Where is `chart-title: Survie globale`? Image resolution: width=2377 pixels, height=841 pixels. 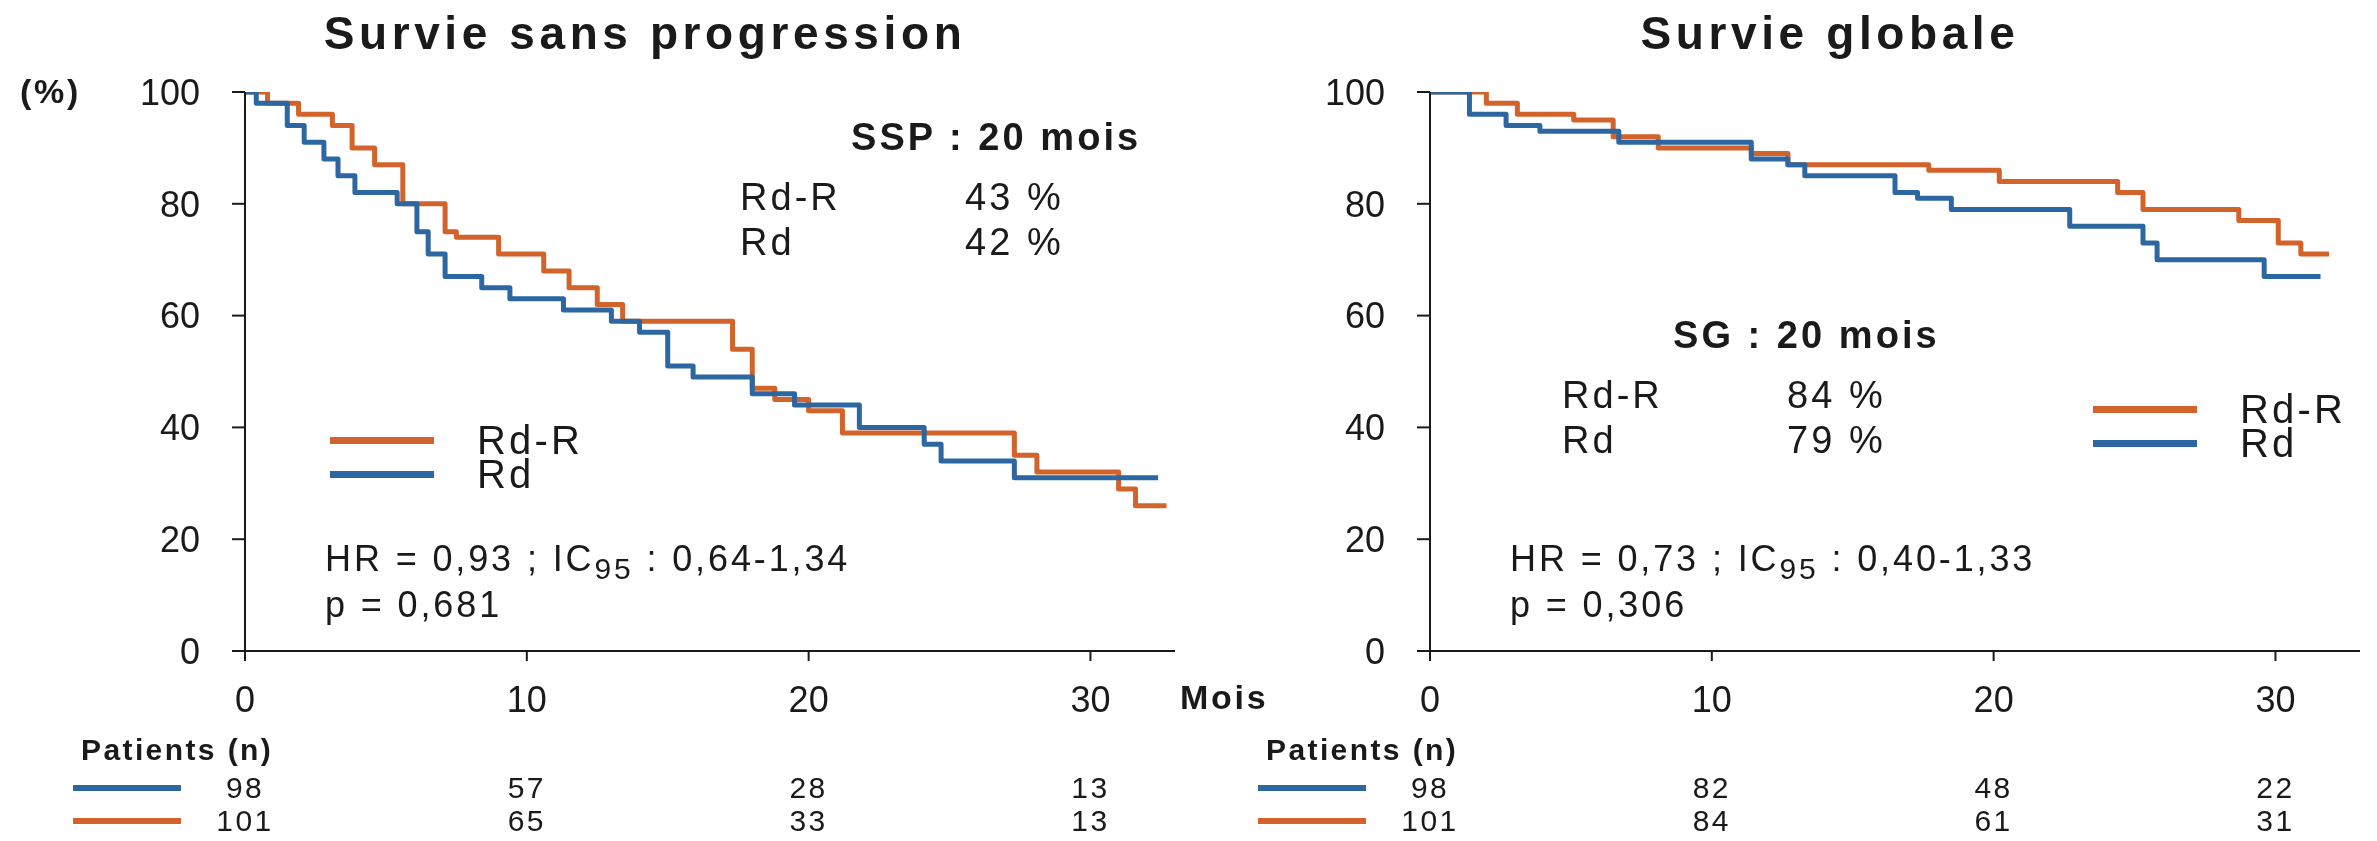 chart-title: Survie globale is located at coordinates (1830, 33).